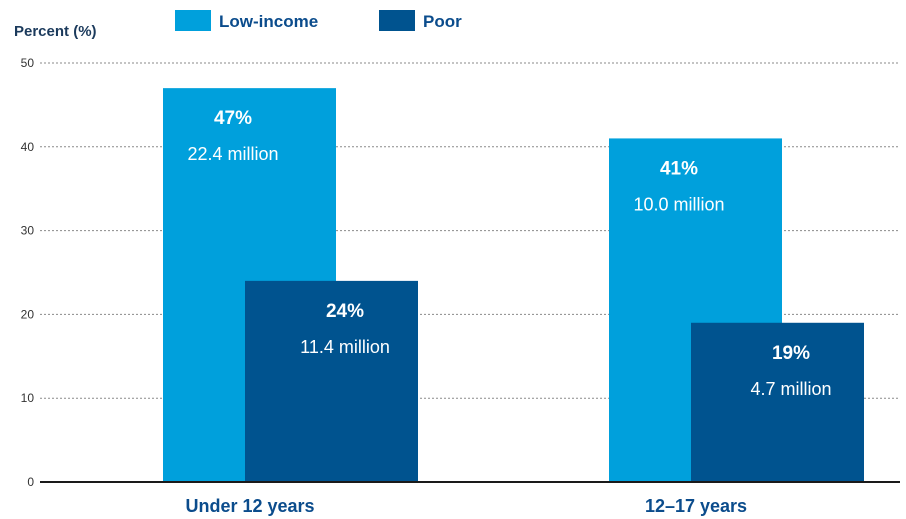 This screenshot has height=519, width=906. I want to click on legend: Low-income Poor, so click(318, 20).